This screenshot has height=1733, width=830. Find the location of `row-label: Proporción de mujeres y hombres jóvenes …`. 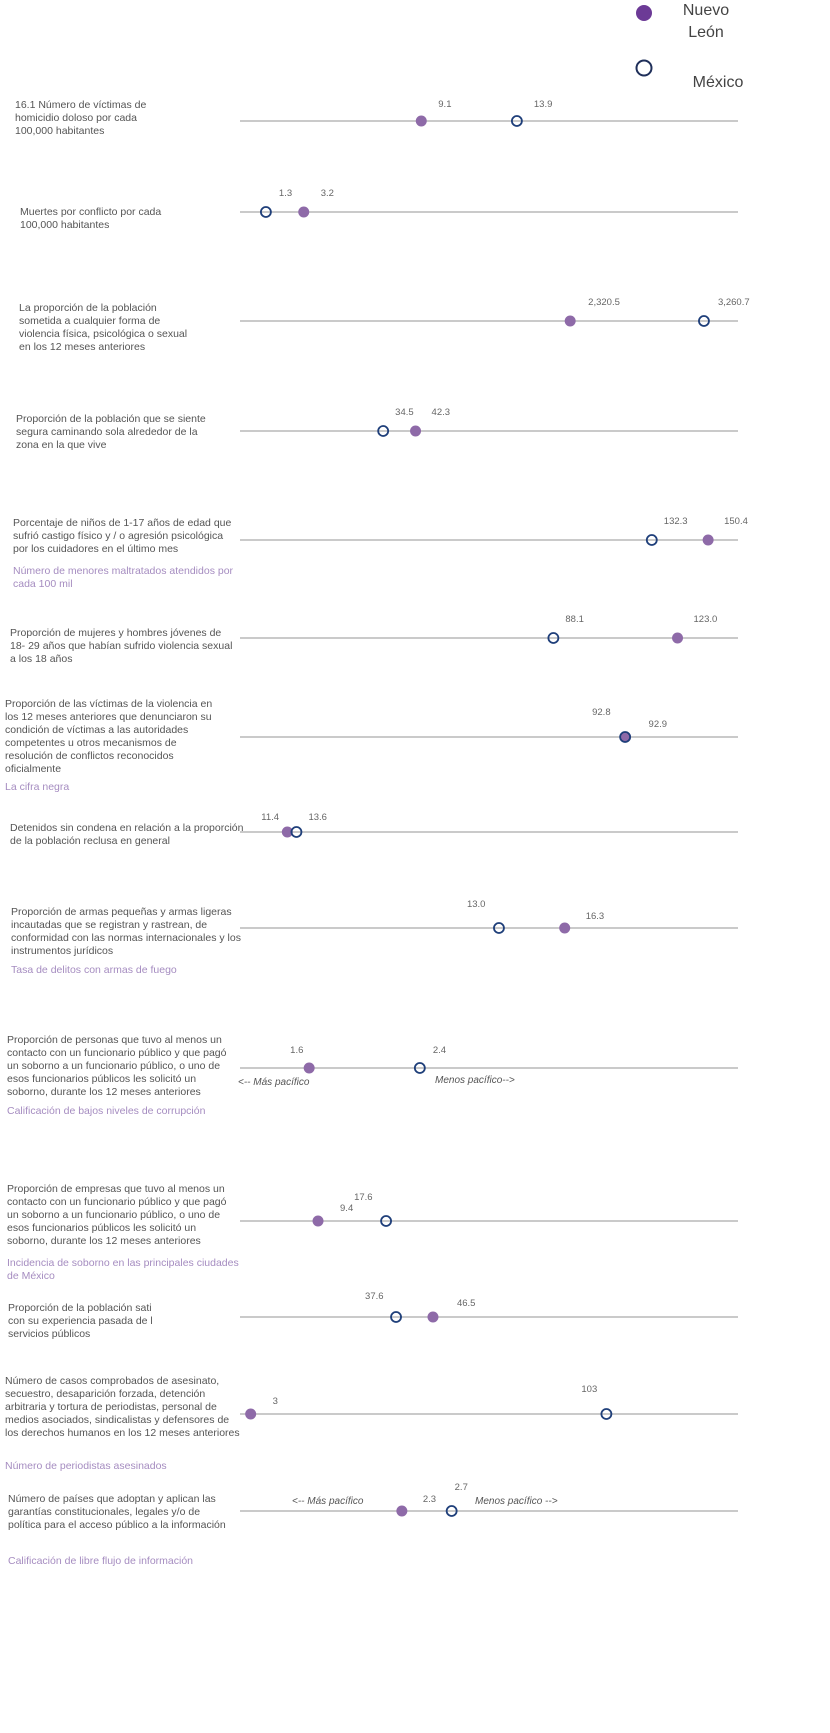

row-label: Proporción de mujeres y hombres jóvenes … is located at coordinates (121, 646).